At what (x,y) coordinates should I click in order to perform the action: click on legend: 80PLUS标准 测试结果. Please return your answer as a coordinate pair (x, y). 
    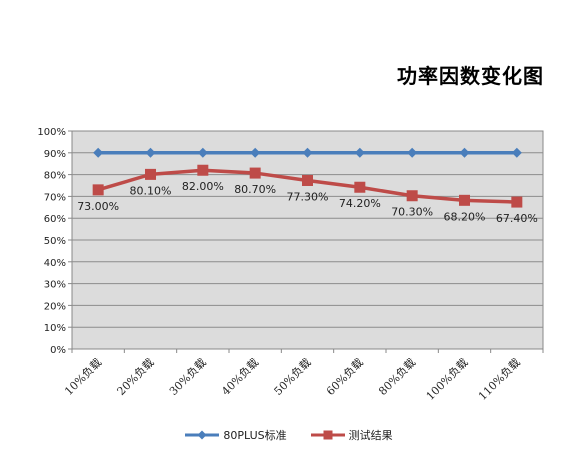
    Looking at the image, I should click on (289, 435).